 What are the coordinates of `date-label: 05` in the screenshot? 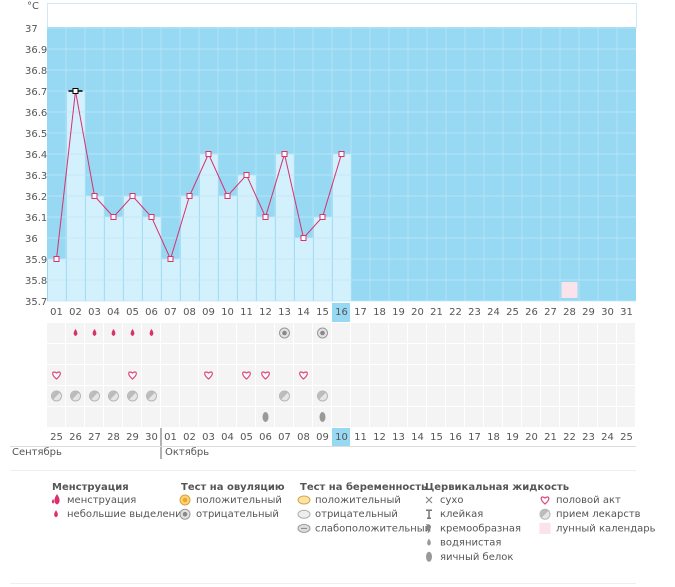 It's located at (246, 437).